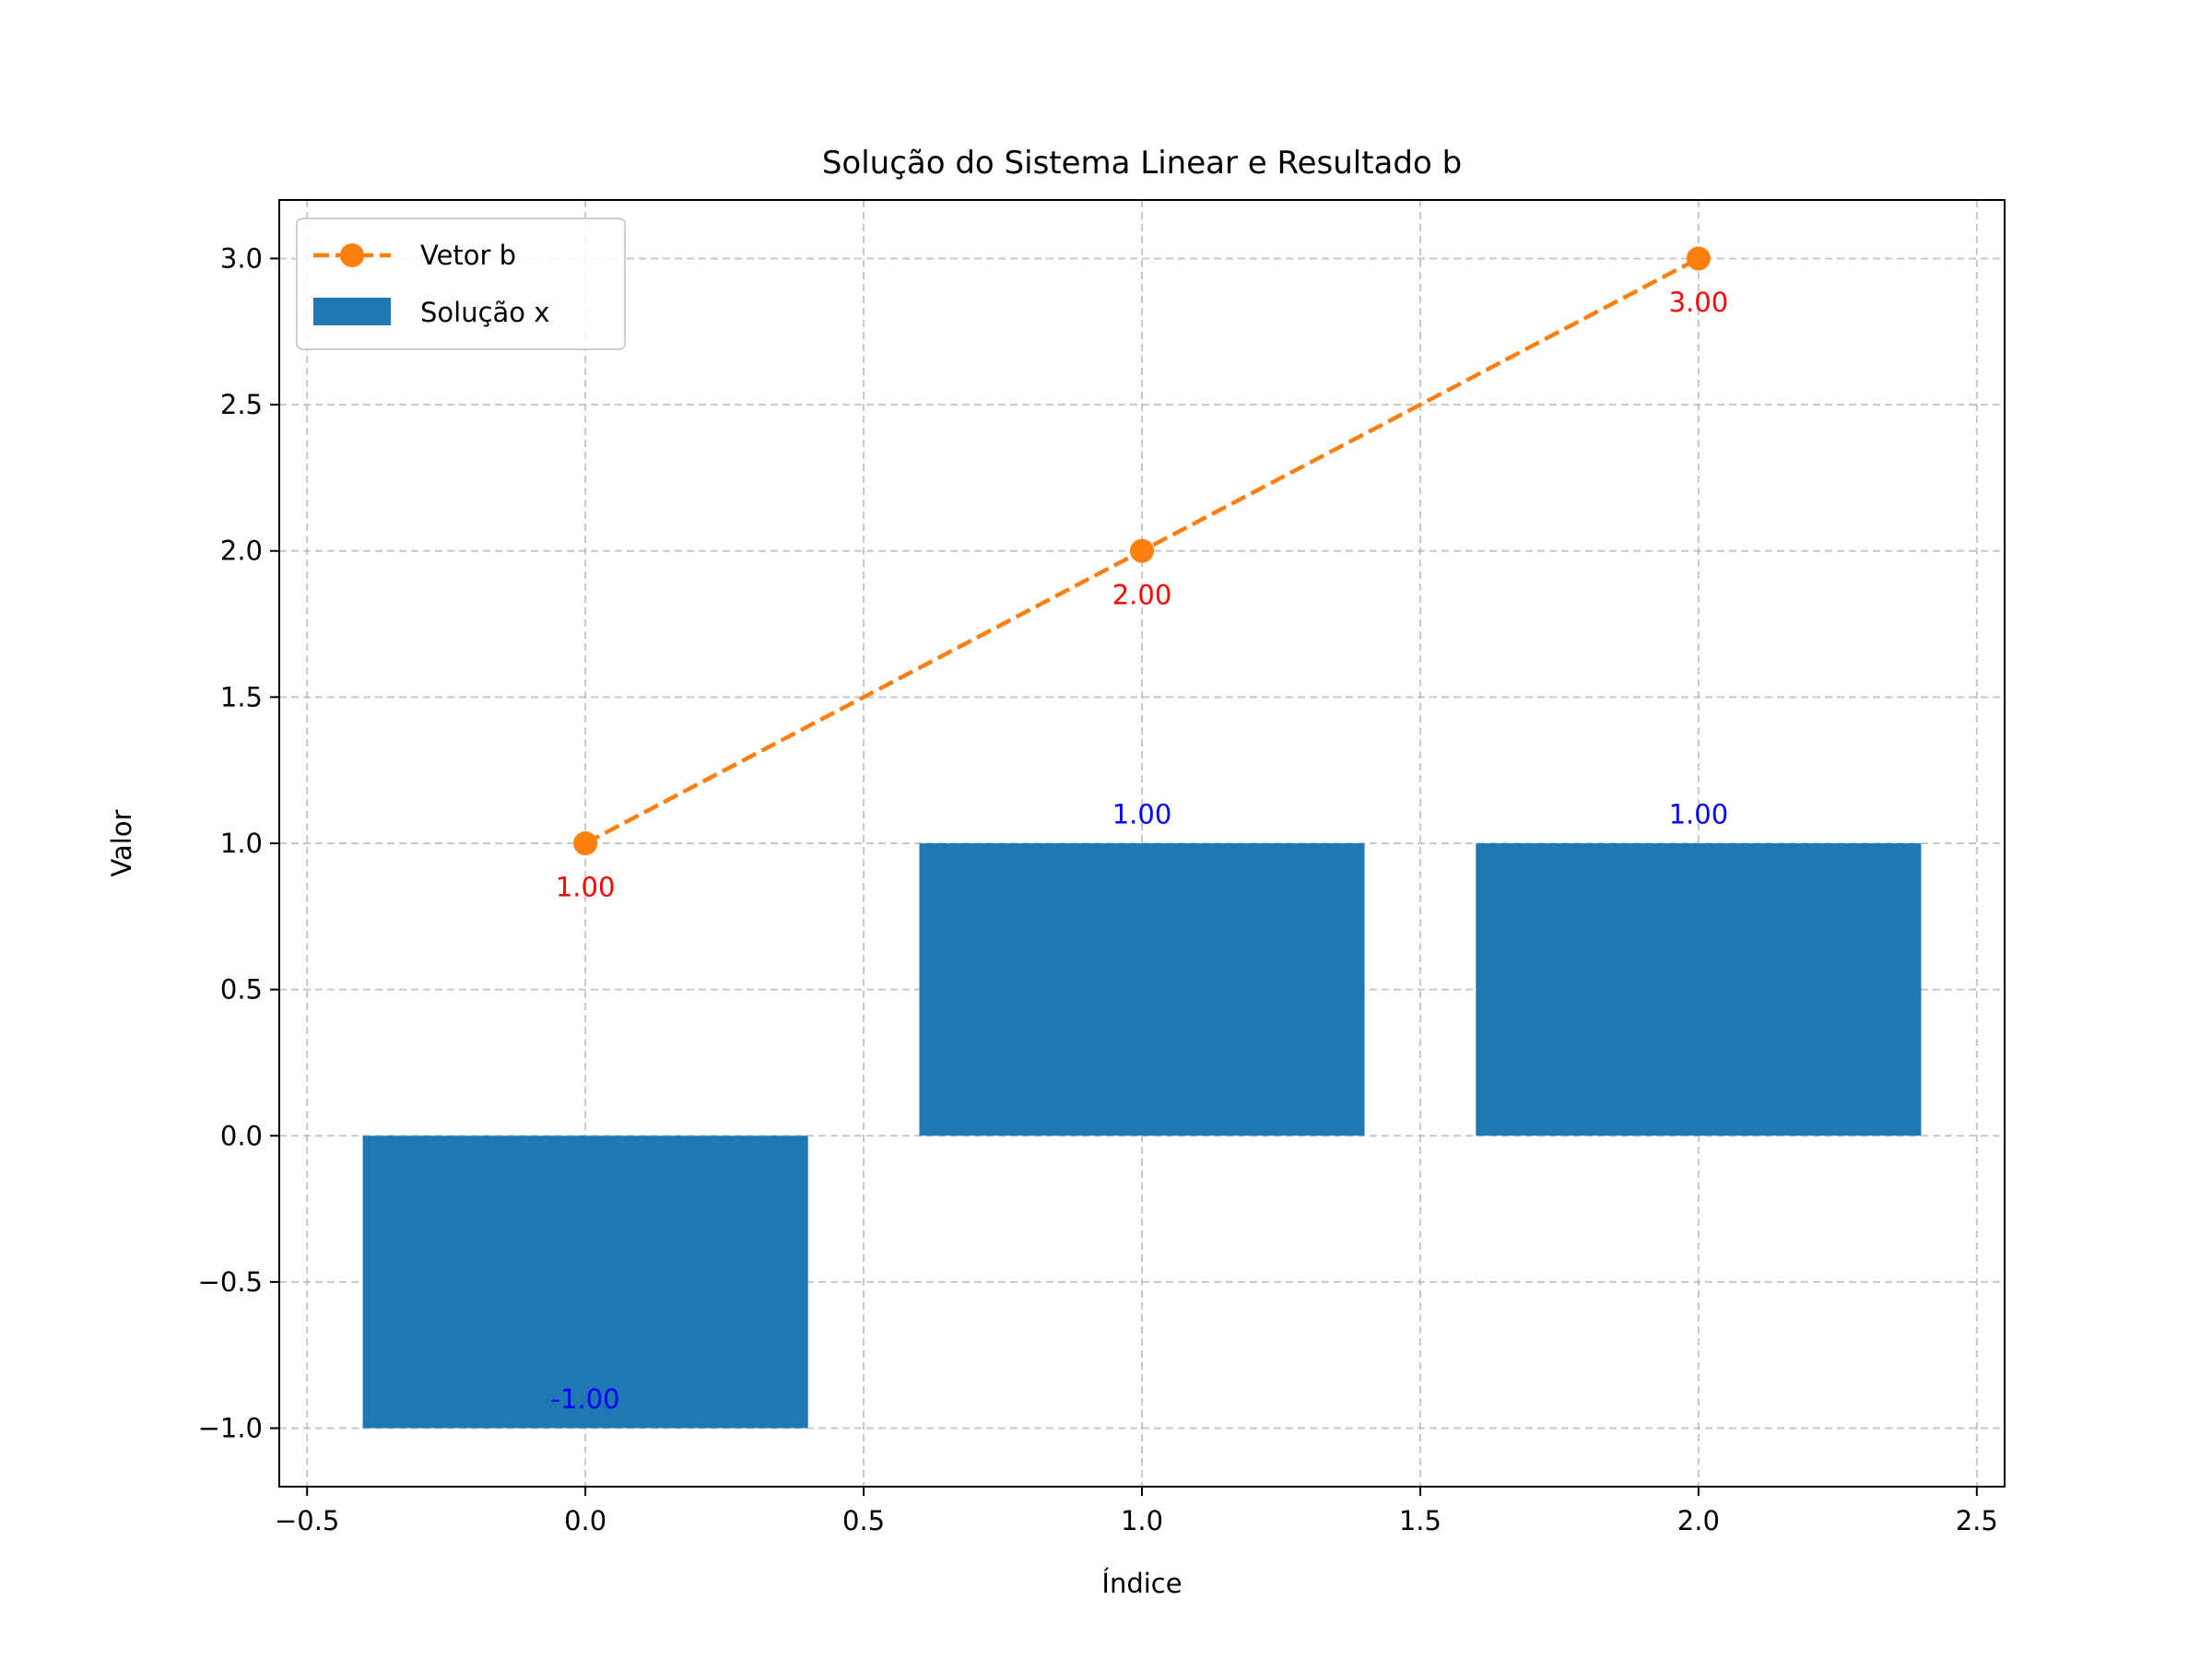  Describe the element at coordinates (1977, 1520) in the screenshot. I see `x-tick-label: 2.5` at that location.